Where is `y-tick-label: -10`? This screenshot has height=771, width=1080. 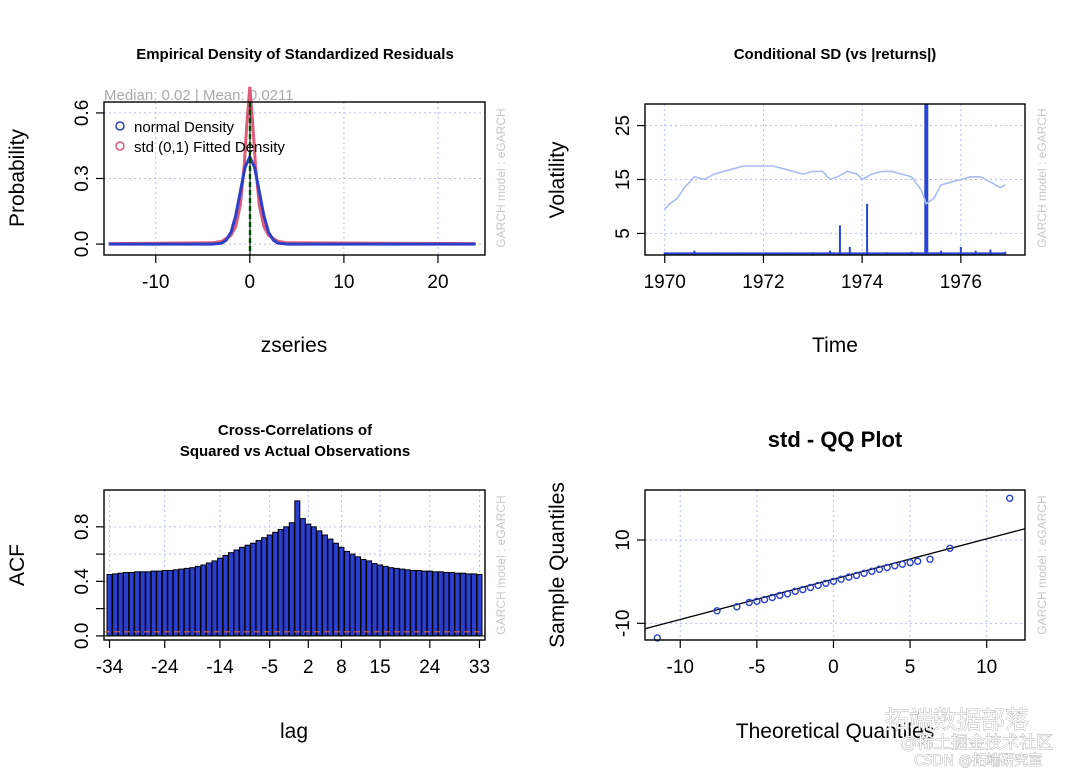 y-tick-label: -10 is located at coordinates (623, 623).